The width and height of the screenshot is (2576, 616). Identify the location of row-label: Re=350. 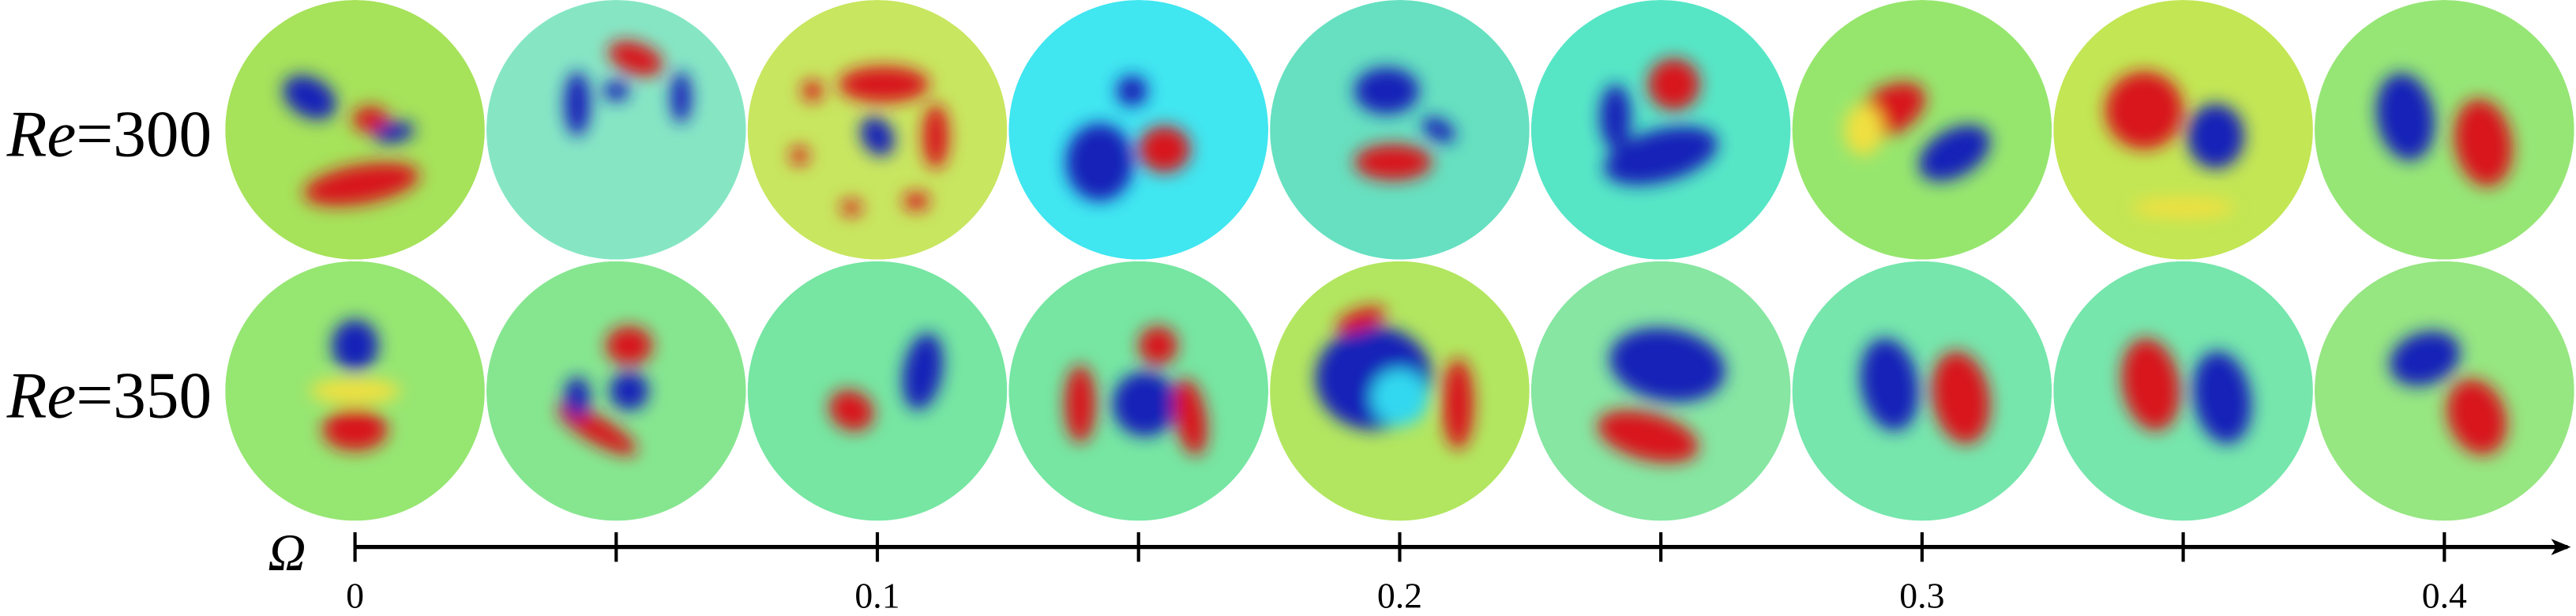
(109, 395).